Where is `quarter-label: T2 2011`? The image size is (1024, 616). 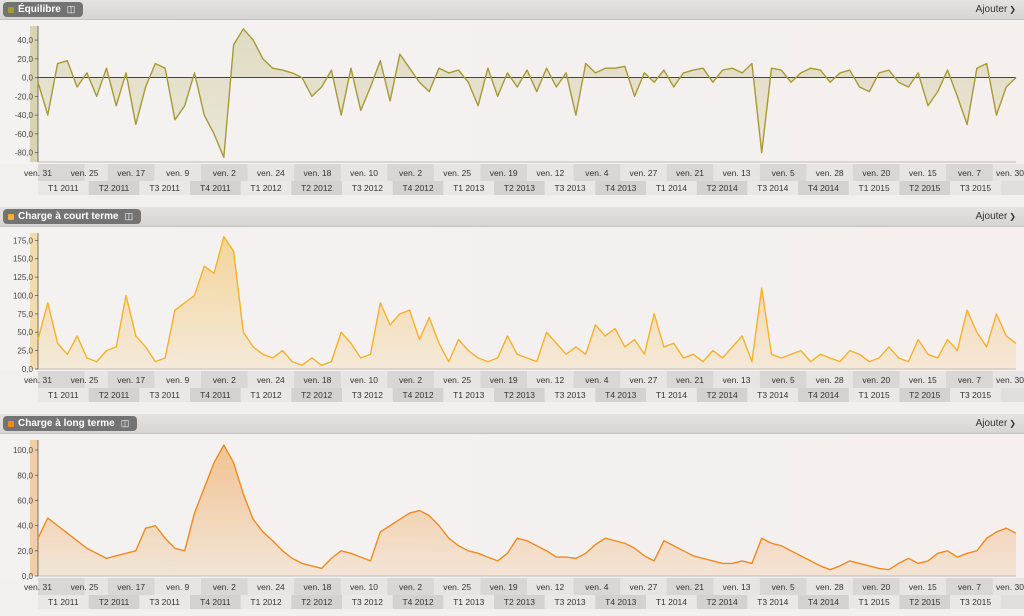 quarter-label: T2 2011 is located at coordinates (114, 602).